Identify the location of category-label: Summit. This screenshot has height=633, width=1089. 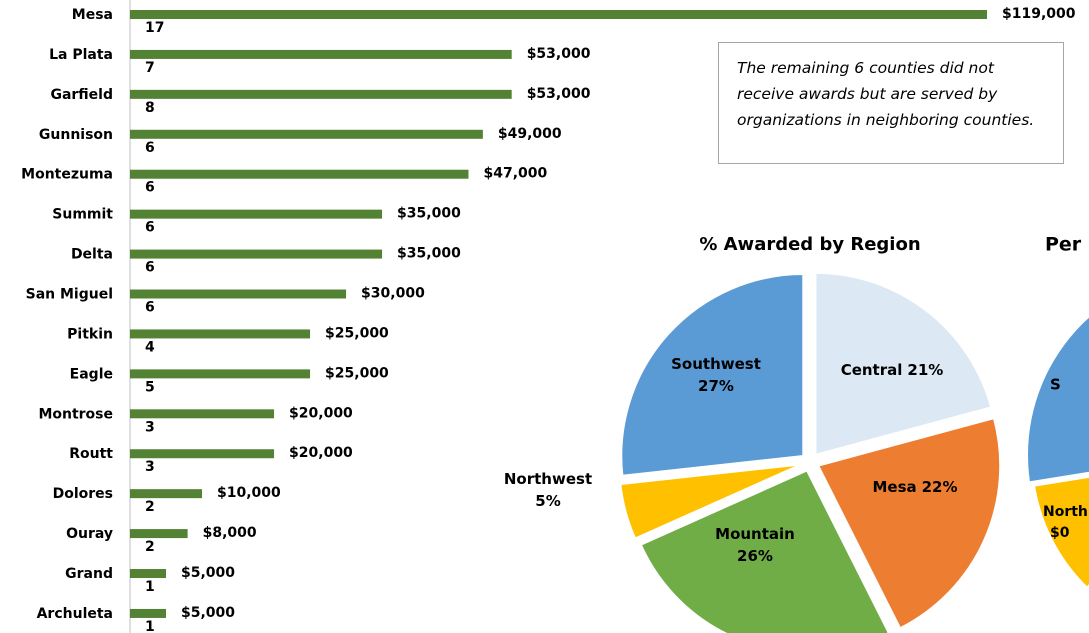
(82, 215).